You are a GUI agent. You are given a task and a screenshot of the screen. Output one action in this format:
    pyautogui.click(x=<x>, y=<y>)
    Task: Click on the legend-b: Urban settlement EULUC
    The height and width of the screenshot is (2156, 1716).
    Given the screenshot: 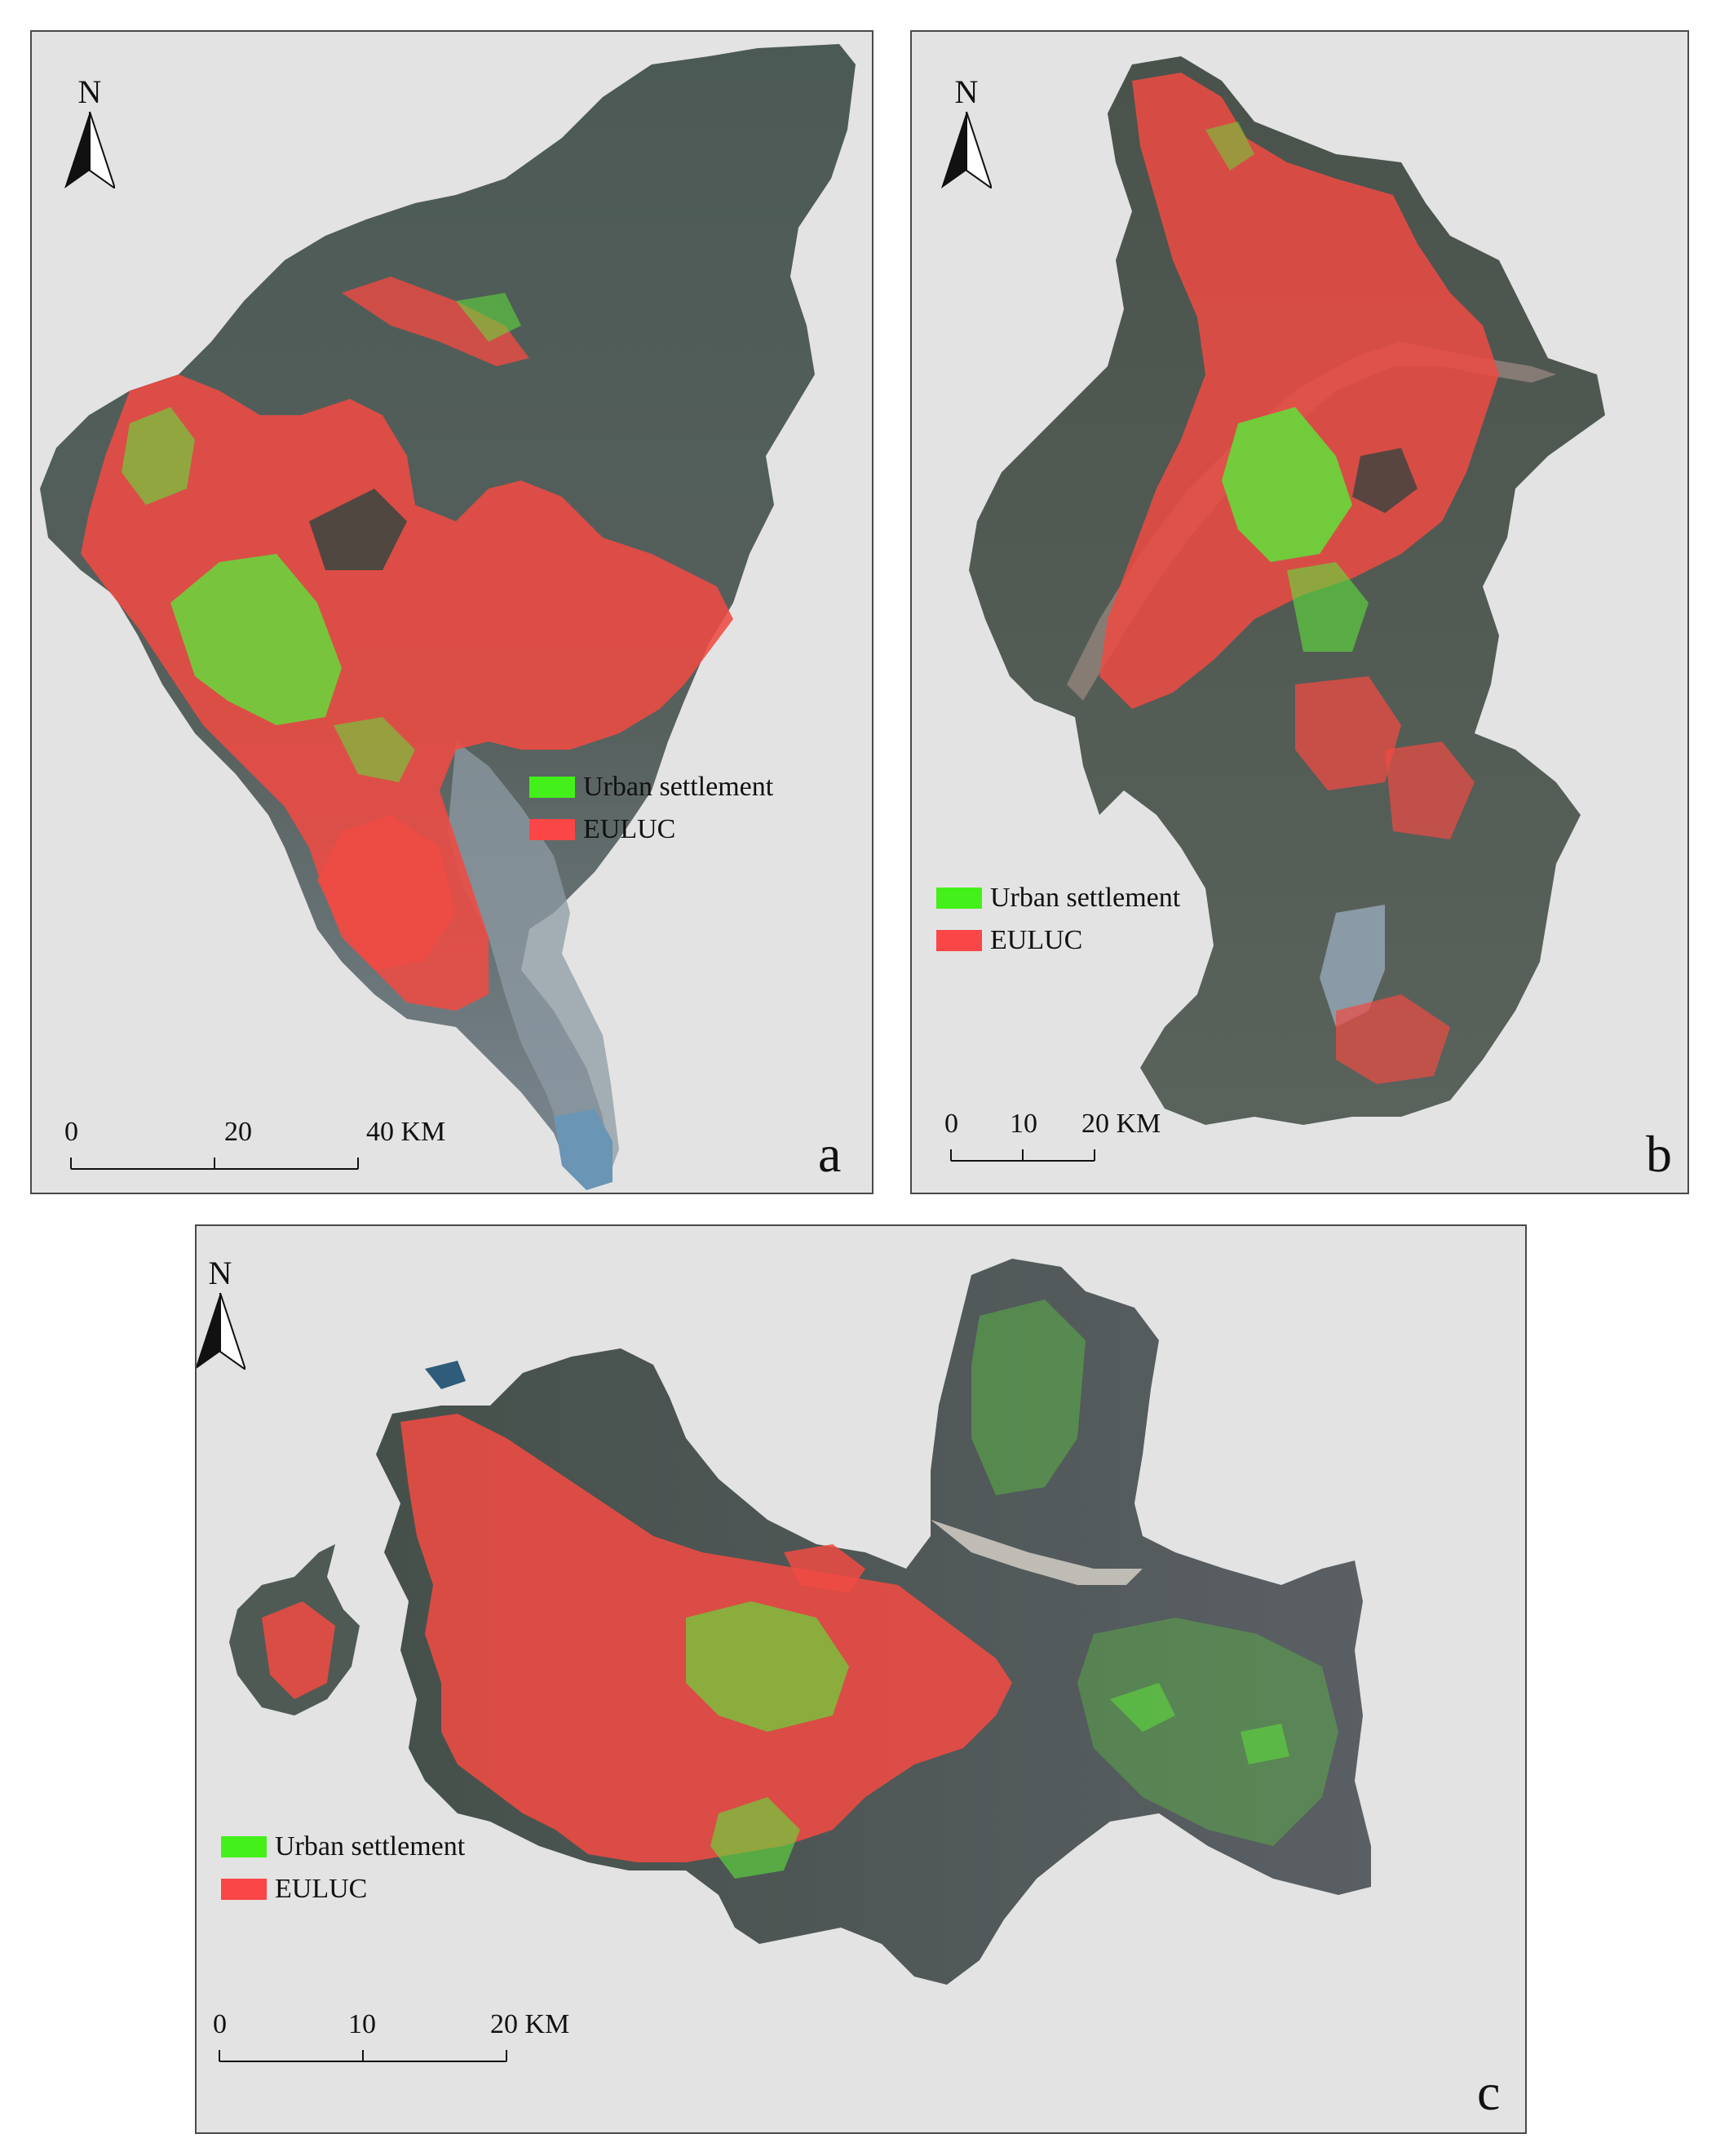 What is the action you would take?
    pyautogui.click(x=1058, y=919)
    